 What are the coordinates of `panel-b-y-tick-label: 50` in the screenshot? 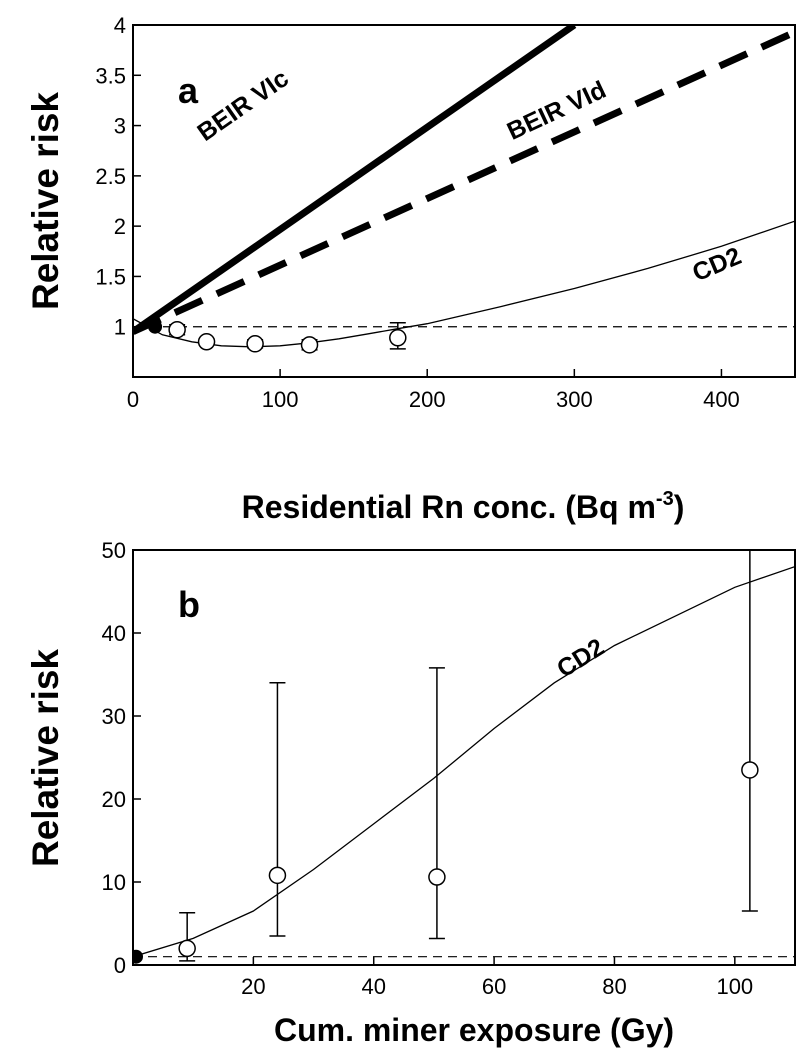 It's located at (114, 550).